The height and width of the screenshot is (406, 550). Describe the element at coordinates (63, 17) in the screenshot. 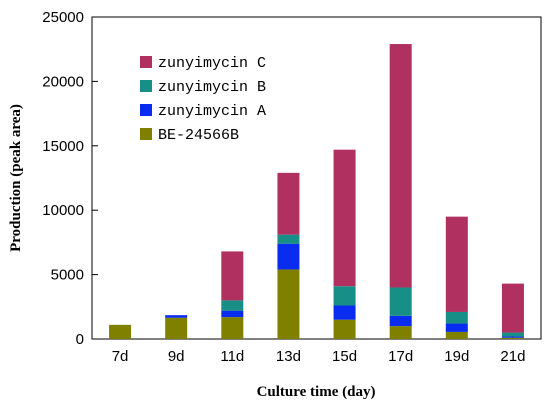

I see `y-tick-label: 25000` at that location.